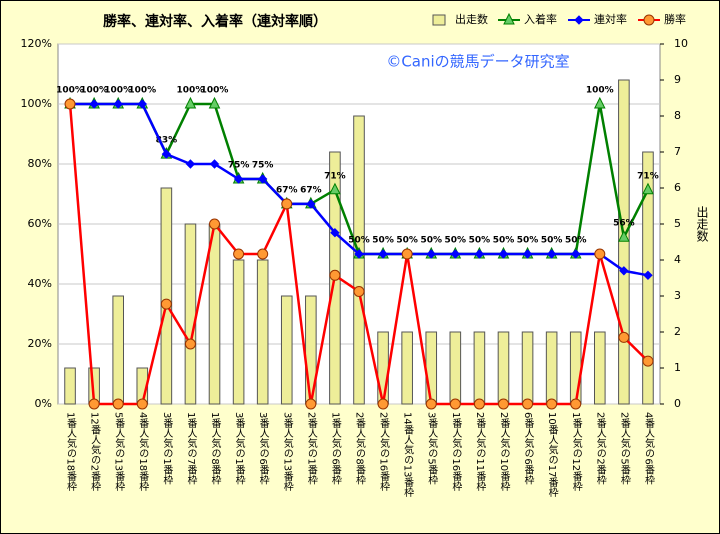  Describe the element at coordinates (239, 166) in the screenshot. I see `data-label: 75%` at that location.